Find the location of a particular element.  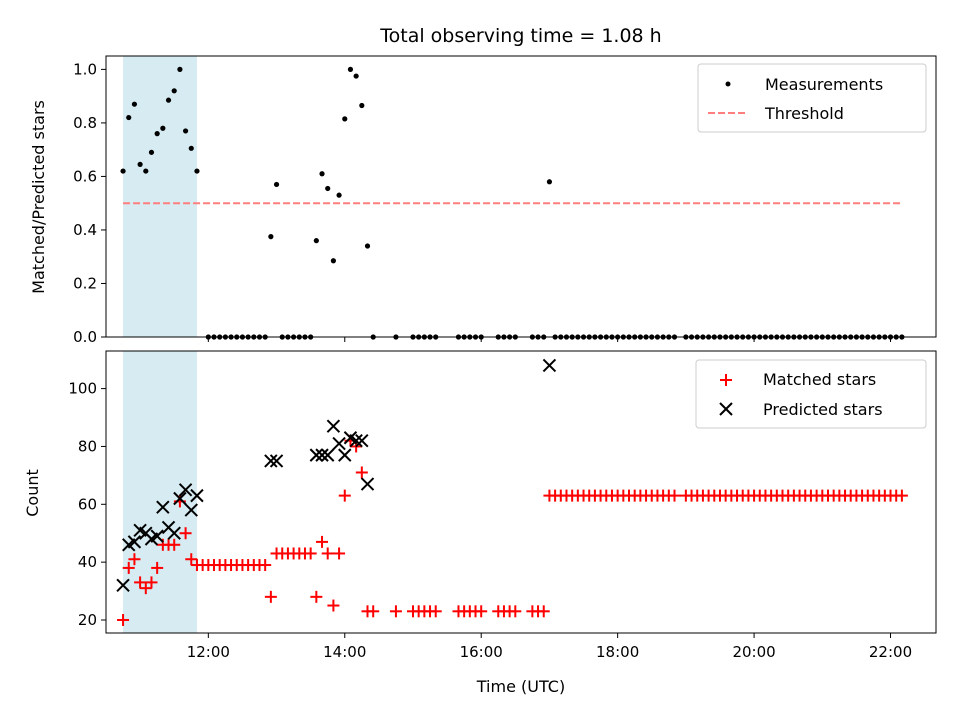

highlight-span-bottom is located at coordinates (160, 492).